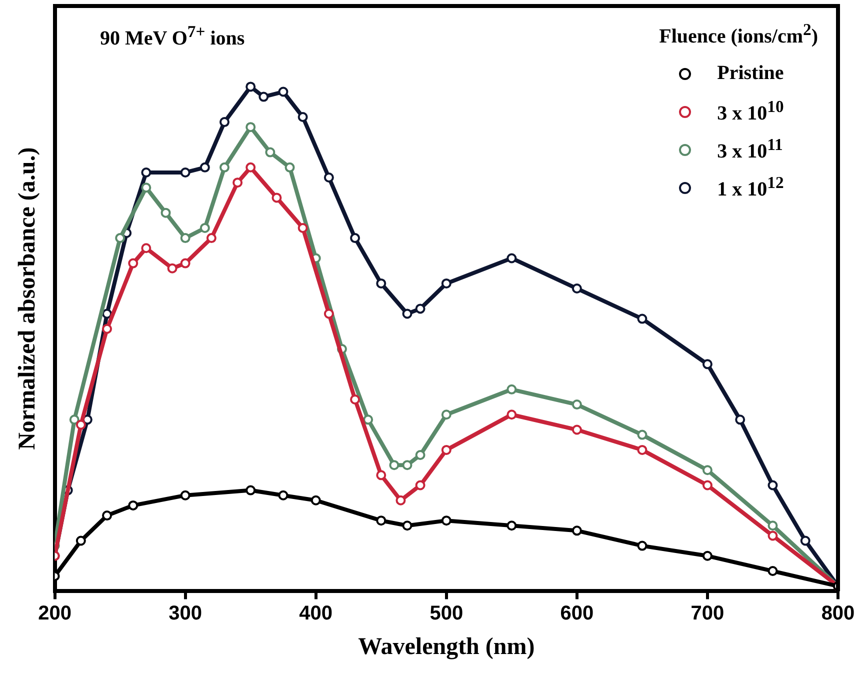 The width and height of the screenshot is (858, 676). What do you see at coordinates (707, 613) in the screenshot?
I see `x-tick-label: 700` at bounding box center [707, 613].